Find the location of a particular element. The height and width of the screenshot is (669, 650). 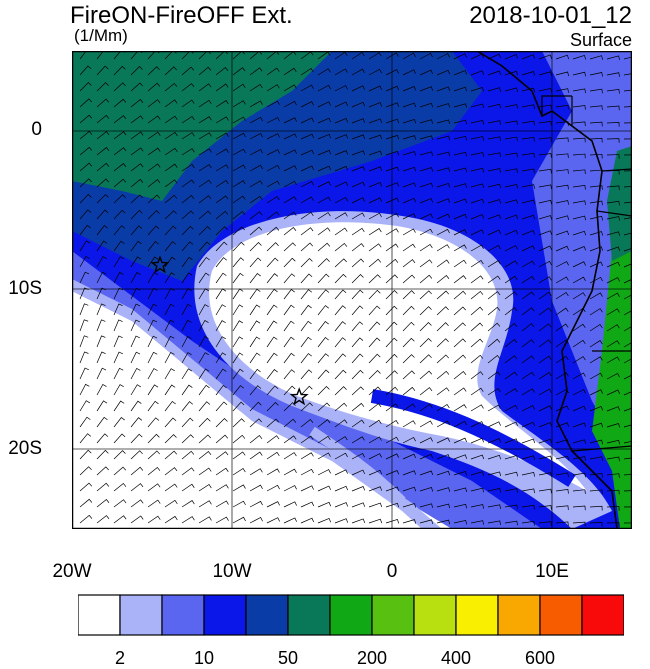

level-label: Surface is located at coordinates (600, 40).